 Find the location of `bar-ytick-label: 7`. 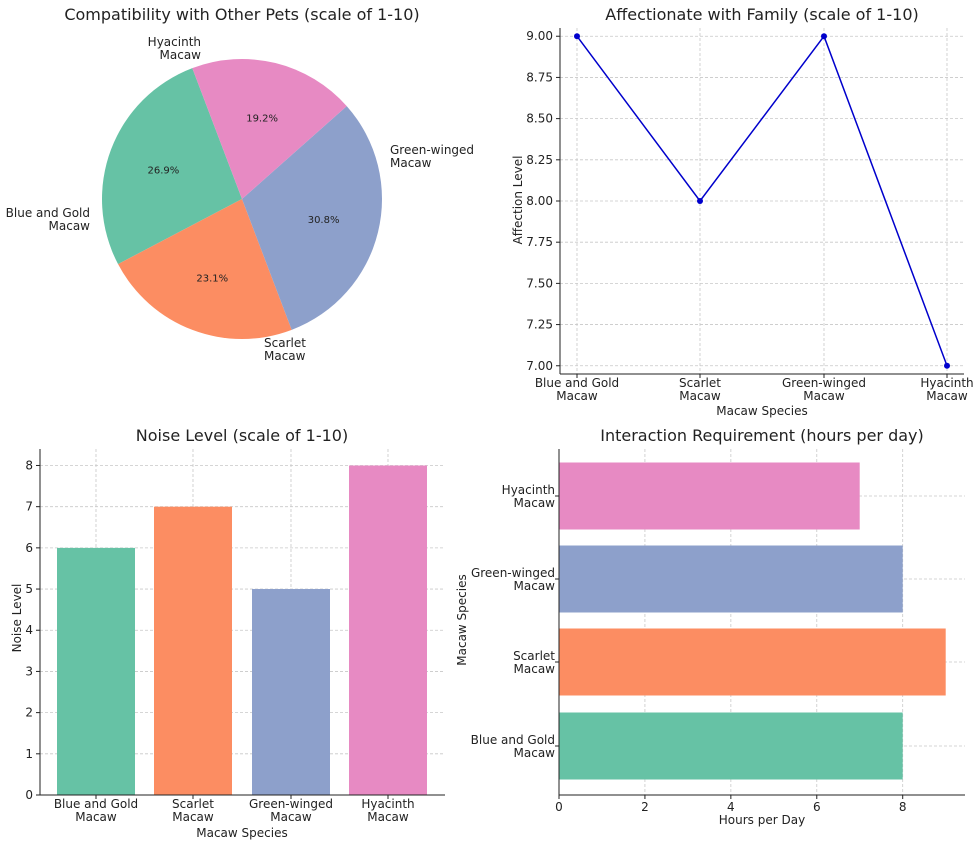

bar-ytick-label: 7 is located at coordinates (29, 507).